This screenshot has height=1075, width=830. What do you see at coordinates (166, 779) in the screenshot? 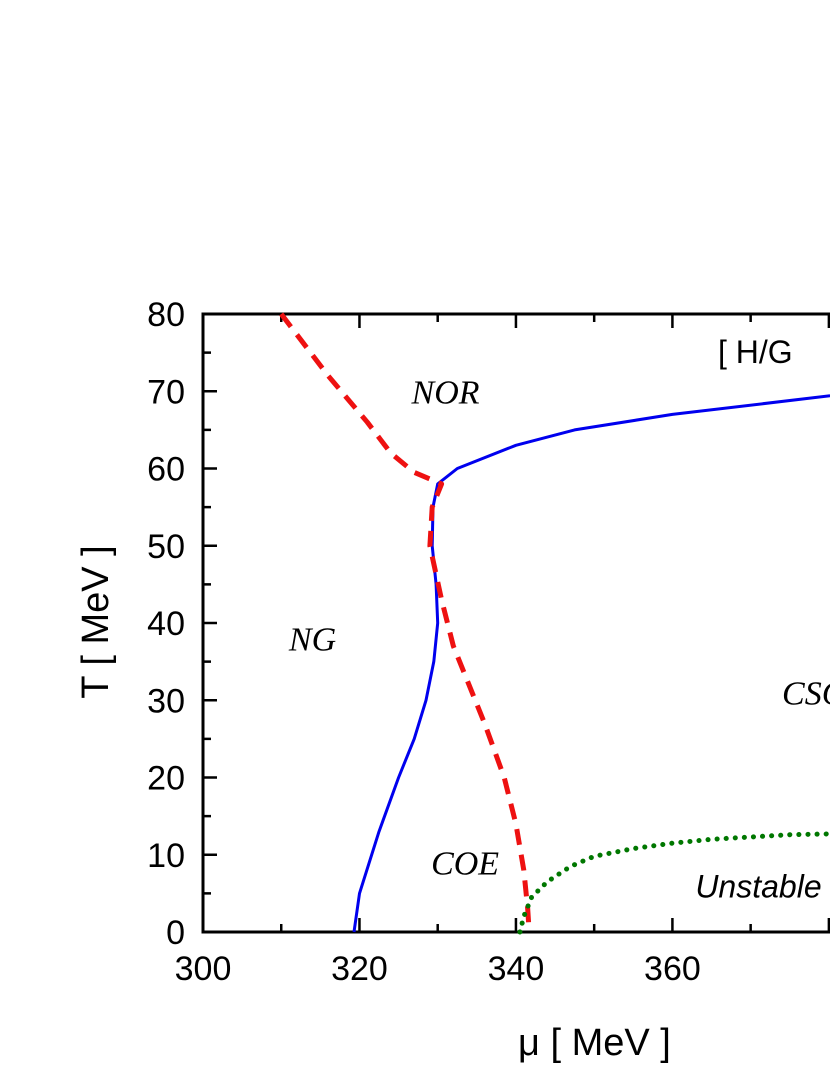
I see `y-tick-label: 20` at bounding box center [166, 779].